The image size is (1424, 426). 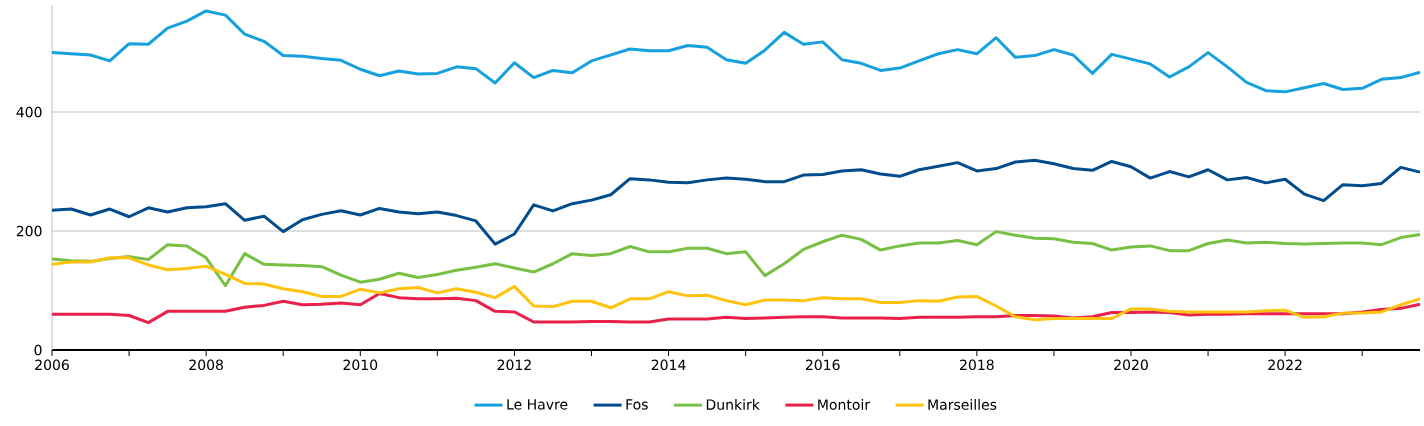 What do you see at coordinates (206, 365) in the screenshot?
I see `x-tick-label: 2008` at bounding box center [206, 365].